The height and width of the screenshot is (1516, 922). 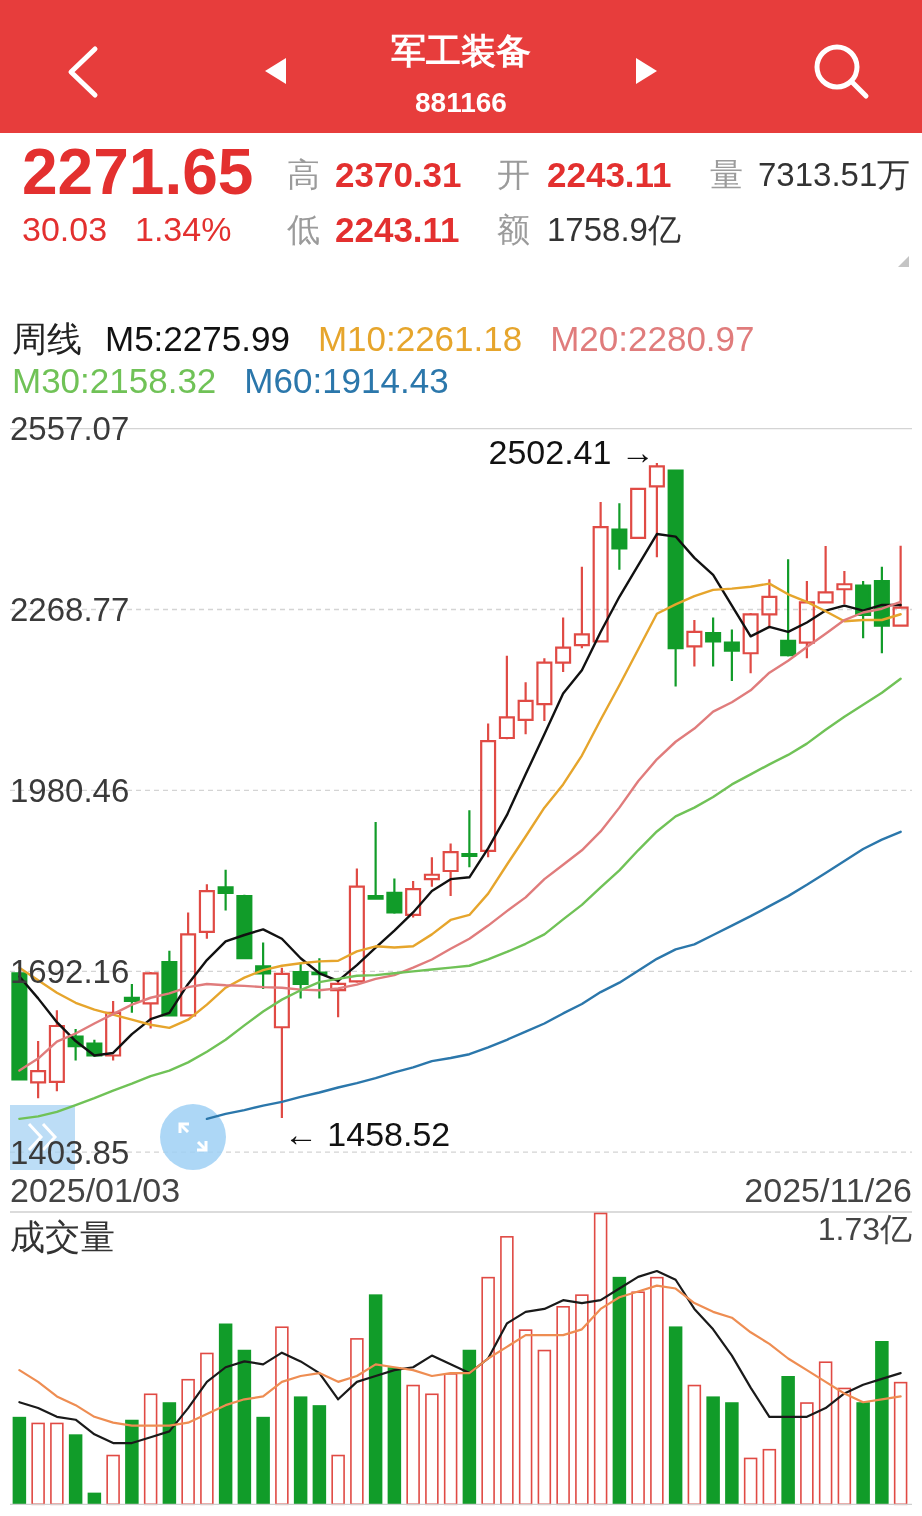 I want to click on text: 881166, so click(x=461, y=102).